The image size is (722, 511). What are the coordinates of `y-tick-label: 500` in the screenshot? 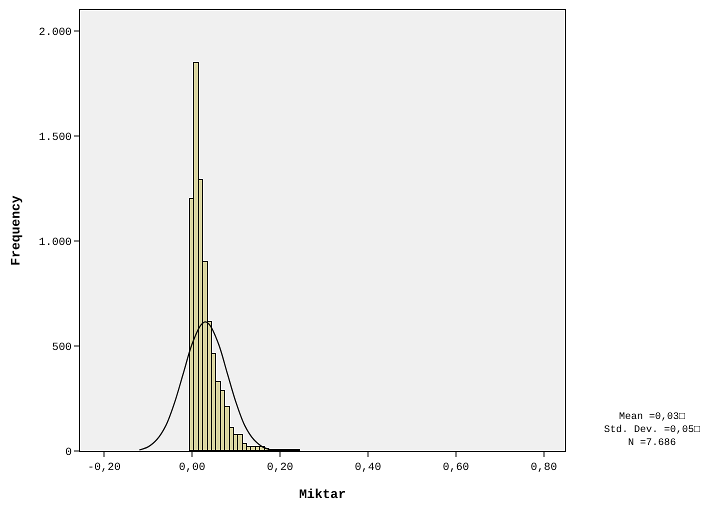 It's located at (62, 348).